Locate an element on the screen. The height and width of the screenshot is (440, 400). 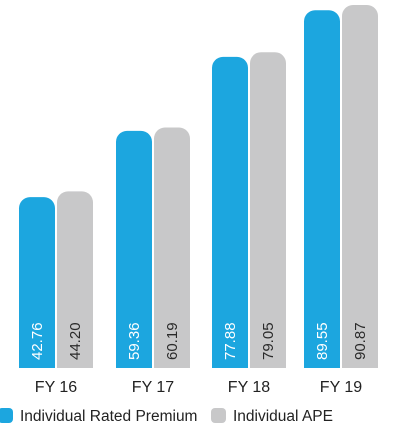
legend-label-individual-ape: Individual APE is located at coordinates (283, 416).